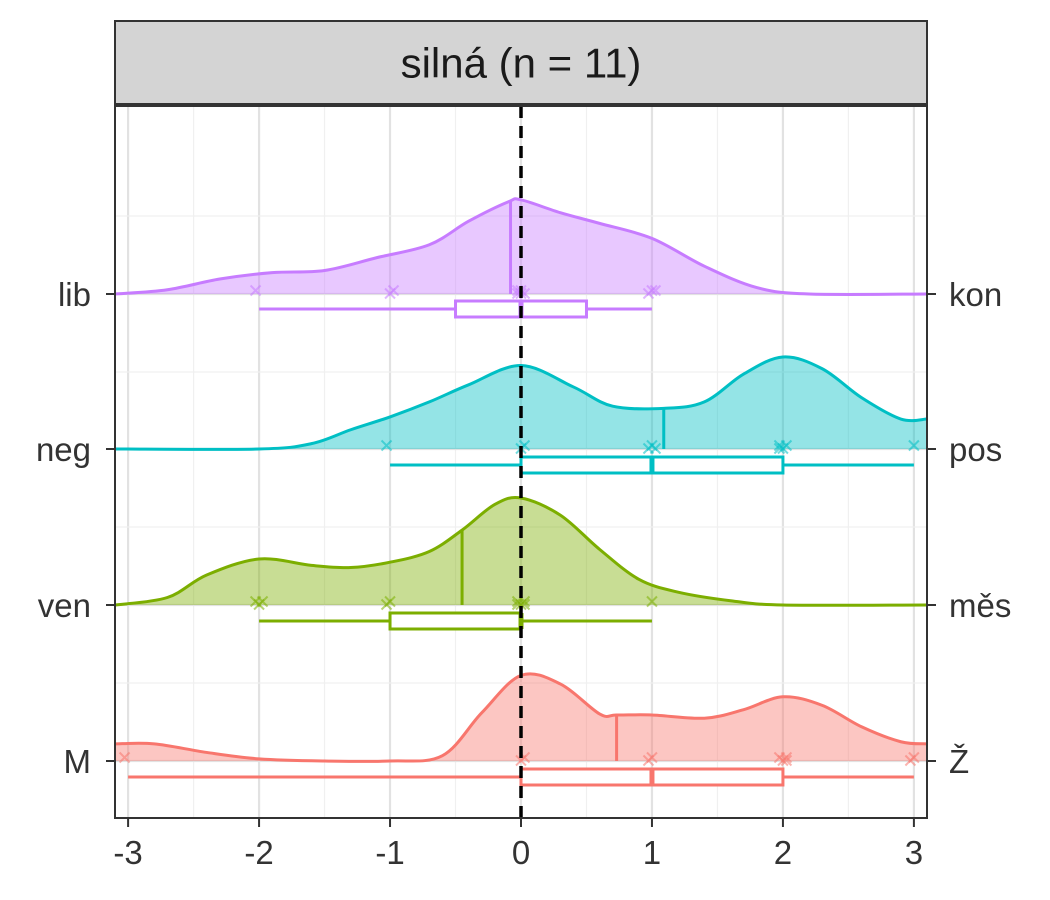 The height and width of the screenshot is (900, 1050). I want to click on y-tick-label-left: lib, so click(74, 294).